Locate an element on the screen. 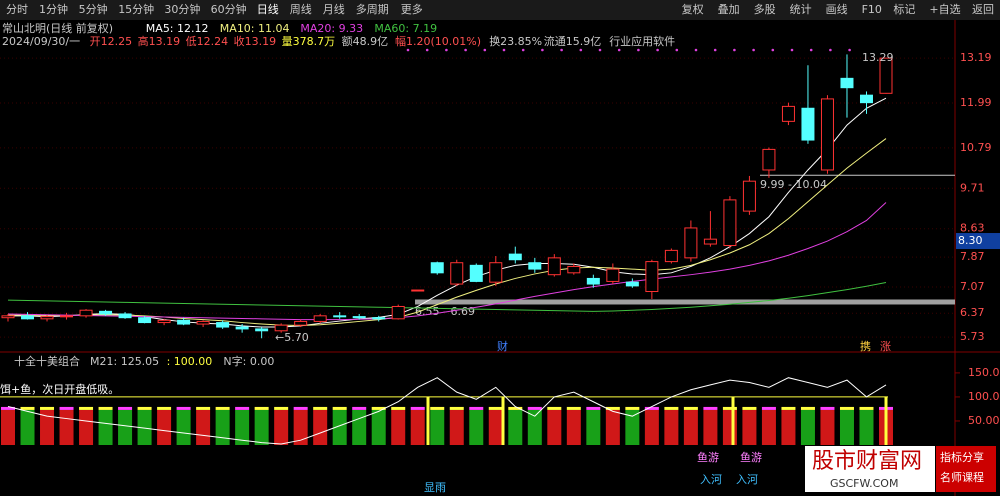 This screenshot has width=1000, height=496. legend-entry: MA60: 7.19 is located at coordinates (405, 28).